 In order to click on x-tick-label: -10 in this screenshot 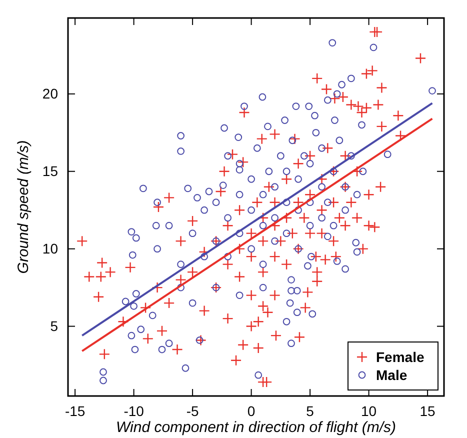, I will do `click(134, 410)`.